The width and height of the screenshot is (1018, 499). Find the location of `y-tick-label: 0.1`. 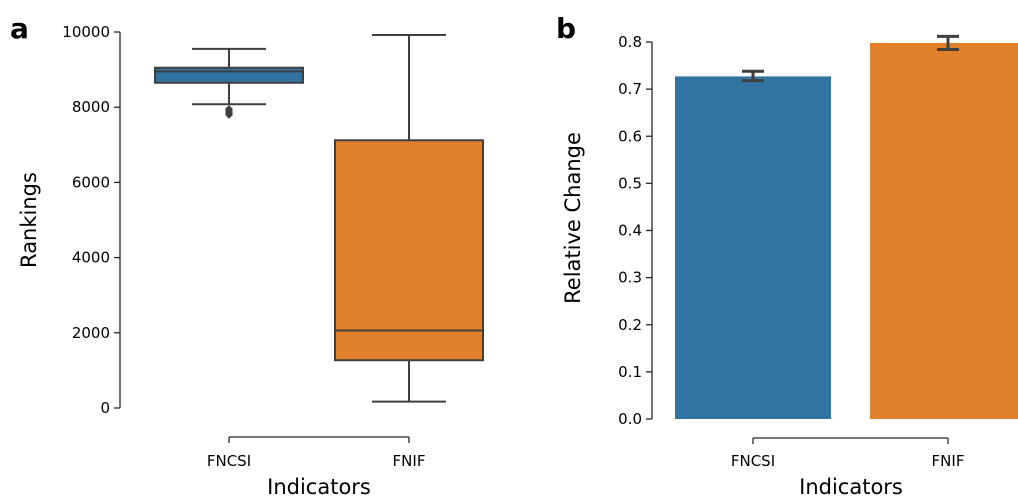

y-tick-label: 0.1 is located at coordinates (630, 372).